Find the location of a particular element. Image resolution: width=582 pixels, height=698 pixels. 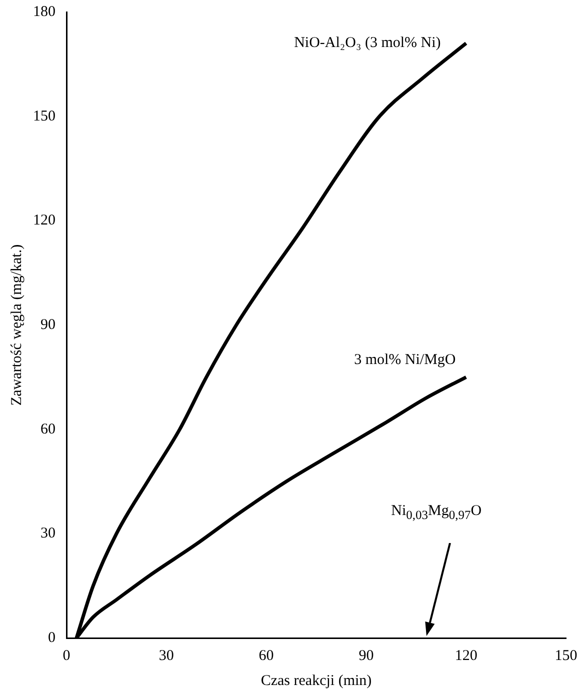

y-tick-label: 60 is located at coordinates (48, 429).